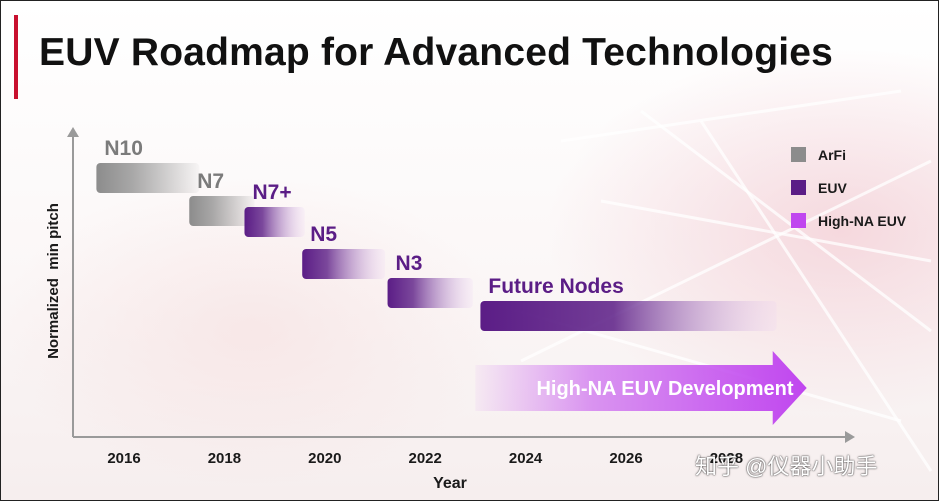  Describe the element at coordinates (123, 148) in the screenshot. I see `node-label: N10` at that location.